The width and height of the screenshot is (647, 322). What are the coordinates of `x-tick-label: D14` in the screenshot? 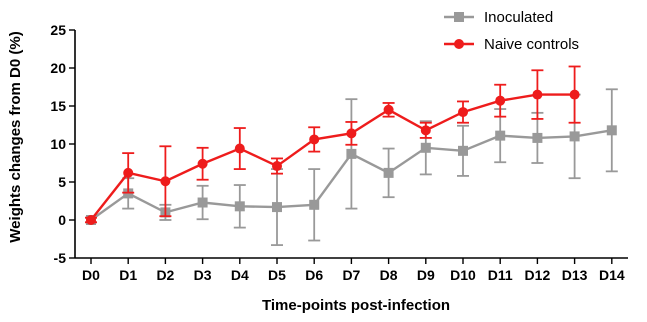 It's located at (612, 275).